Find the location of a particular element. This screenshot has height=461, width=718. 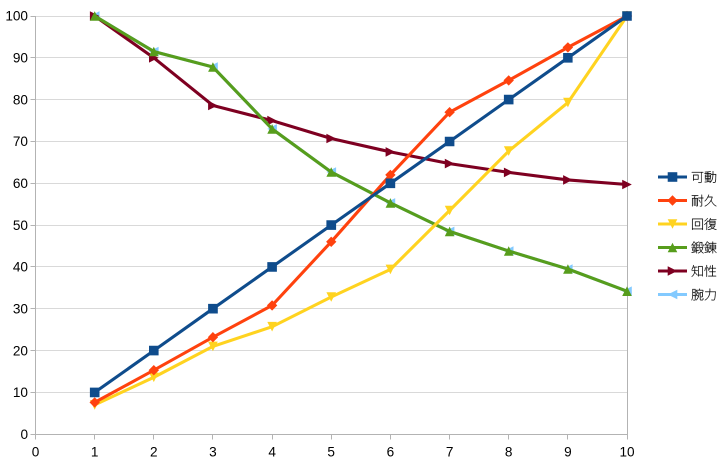

svg-text: 1 is located at coordinates (95, 451).